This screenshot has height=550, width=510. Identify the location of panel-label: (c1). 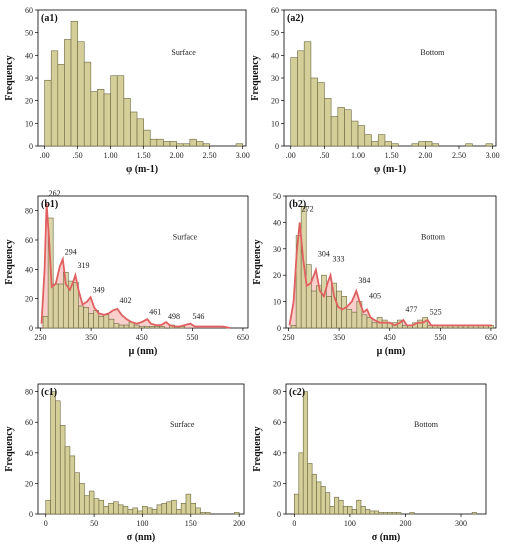
(49, 392).